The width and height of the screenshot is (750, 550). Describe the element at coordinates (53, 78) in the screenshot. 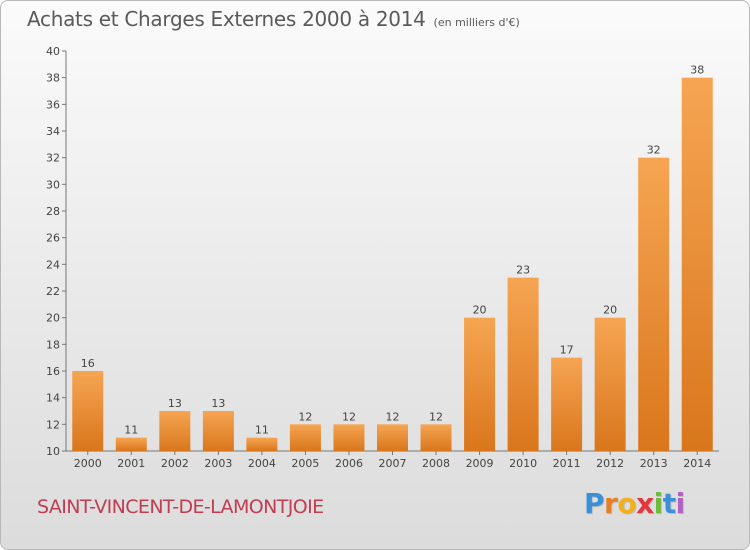

I see `y-tick-label: 38` at that location.